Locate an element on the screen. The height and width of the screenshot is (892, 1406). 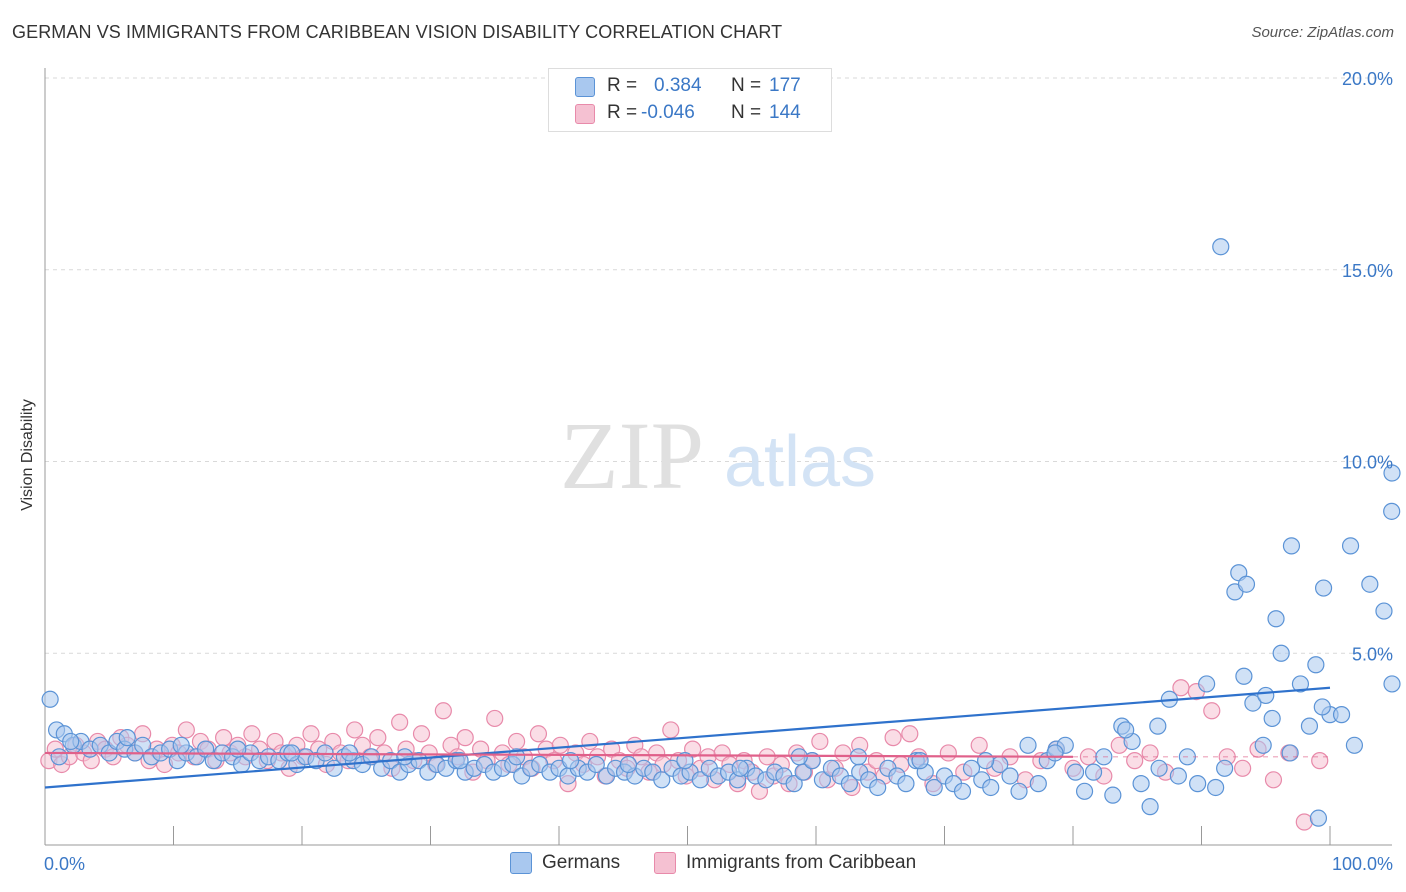
legend-n-value-1: 177 is located at coordinates (785, 85).